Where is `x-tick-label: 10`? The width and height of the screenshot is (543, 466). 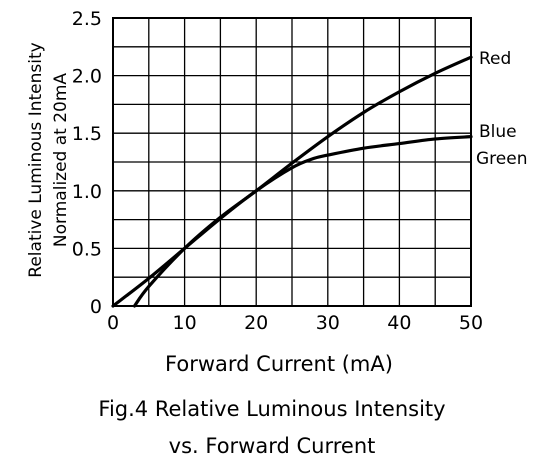 x-tick-label: 10 is located at coordinates (185, 323).